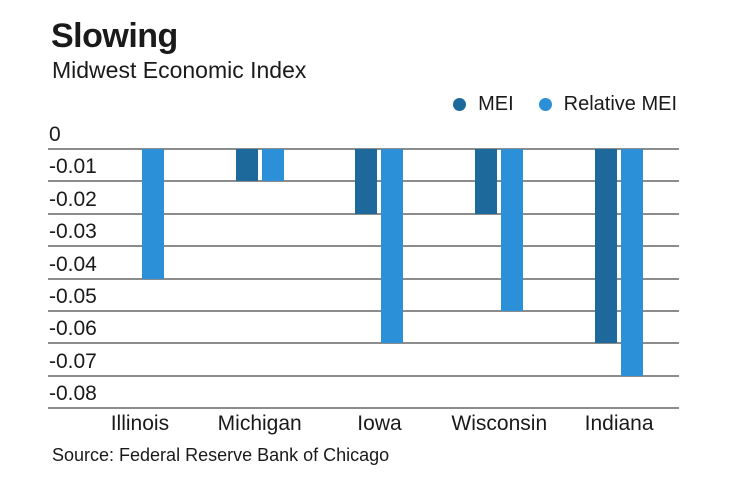 This screenshot has width=740, height=482. What do you see at coordinates (140, 423) in the screenshot?
I see `x-tick-label: Illinois` at bounding box center [140, 423].